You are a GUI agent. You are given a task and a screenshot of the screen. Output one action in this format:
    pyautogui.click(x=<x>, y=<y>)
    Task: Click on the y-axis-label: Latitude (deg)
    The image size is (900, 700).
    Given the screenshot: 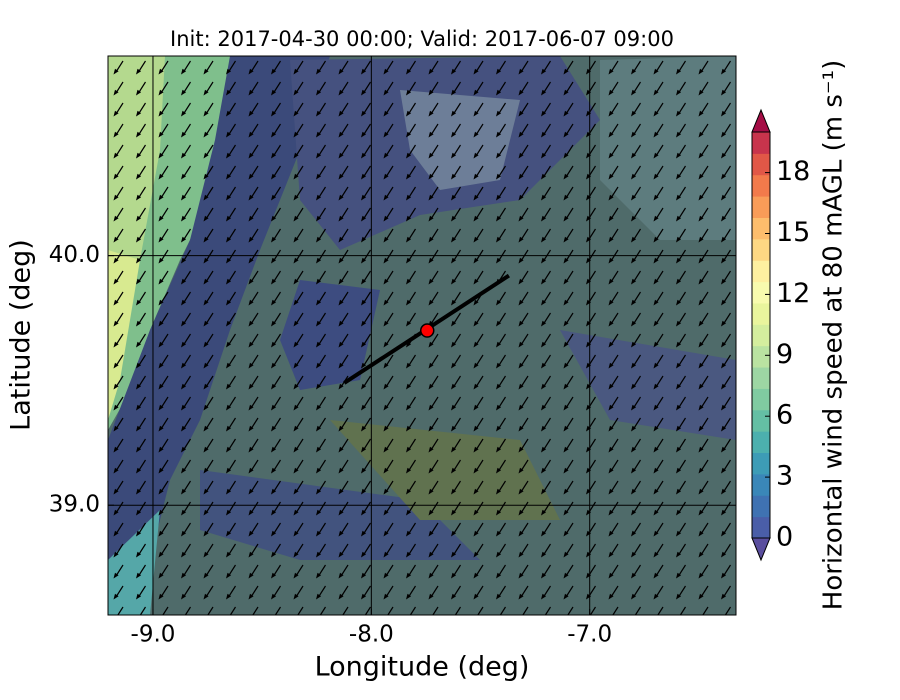 What is the action you would take?
    pyautogui.click(x=21, y=335)
    